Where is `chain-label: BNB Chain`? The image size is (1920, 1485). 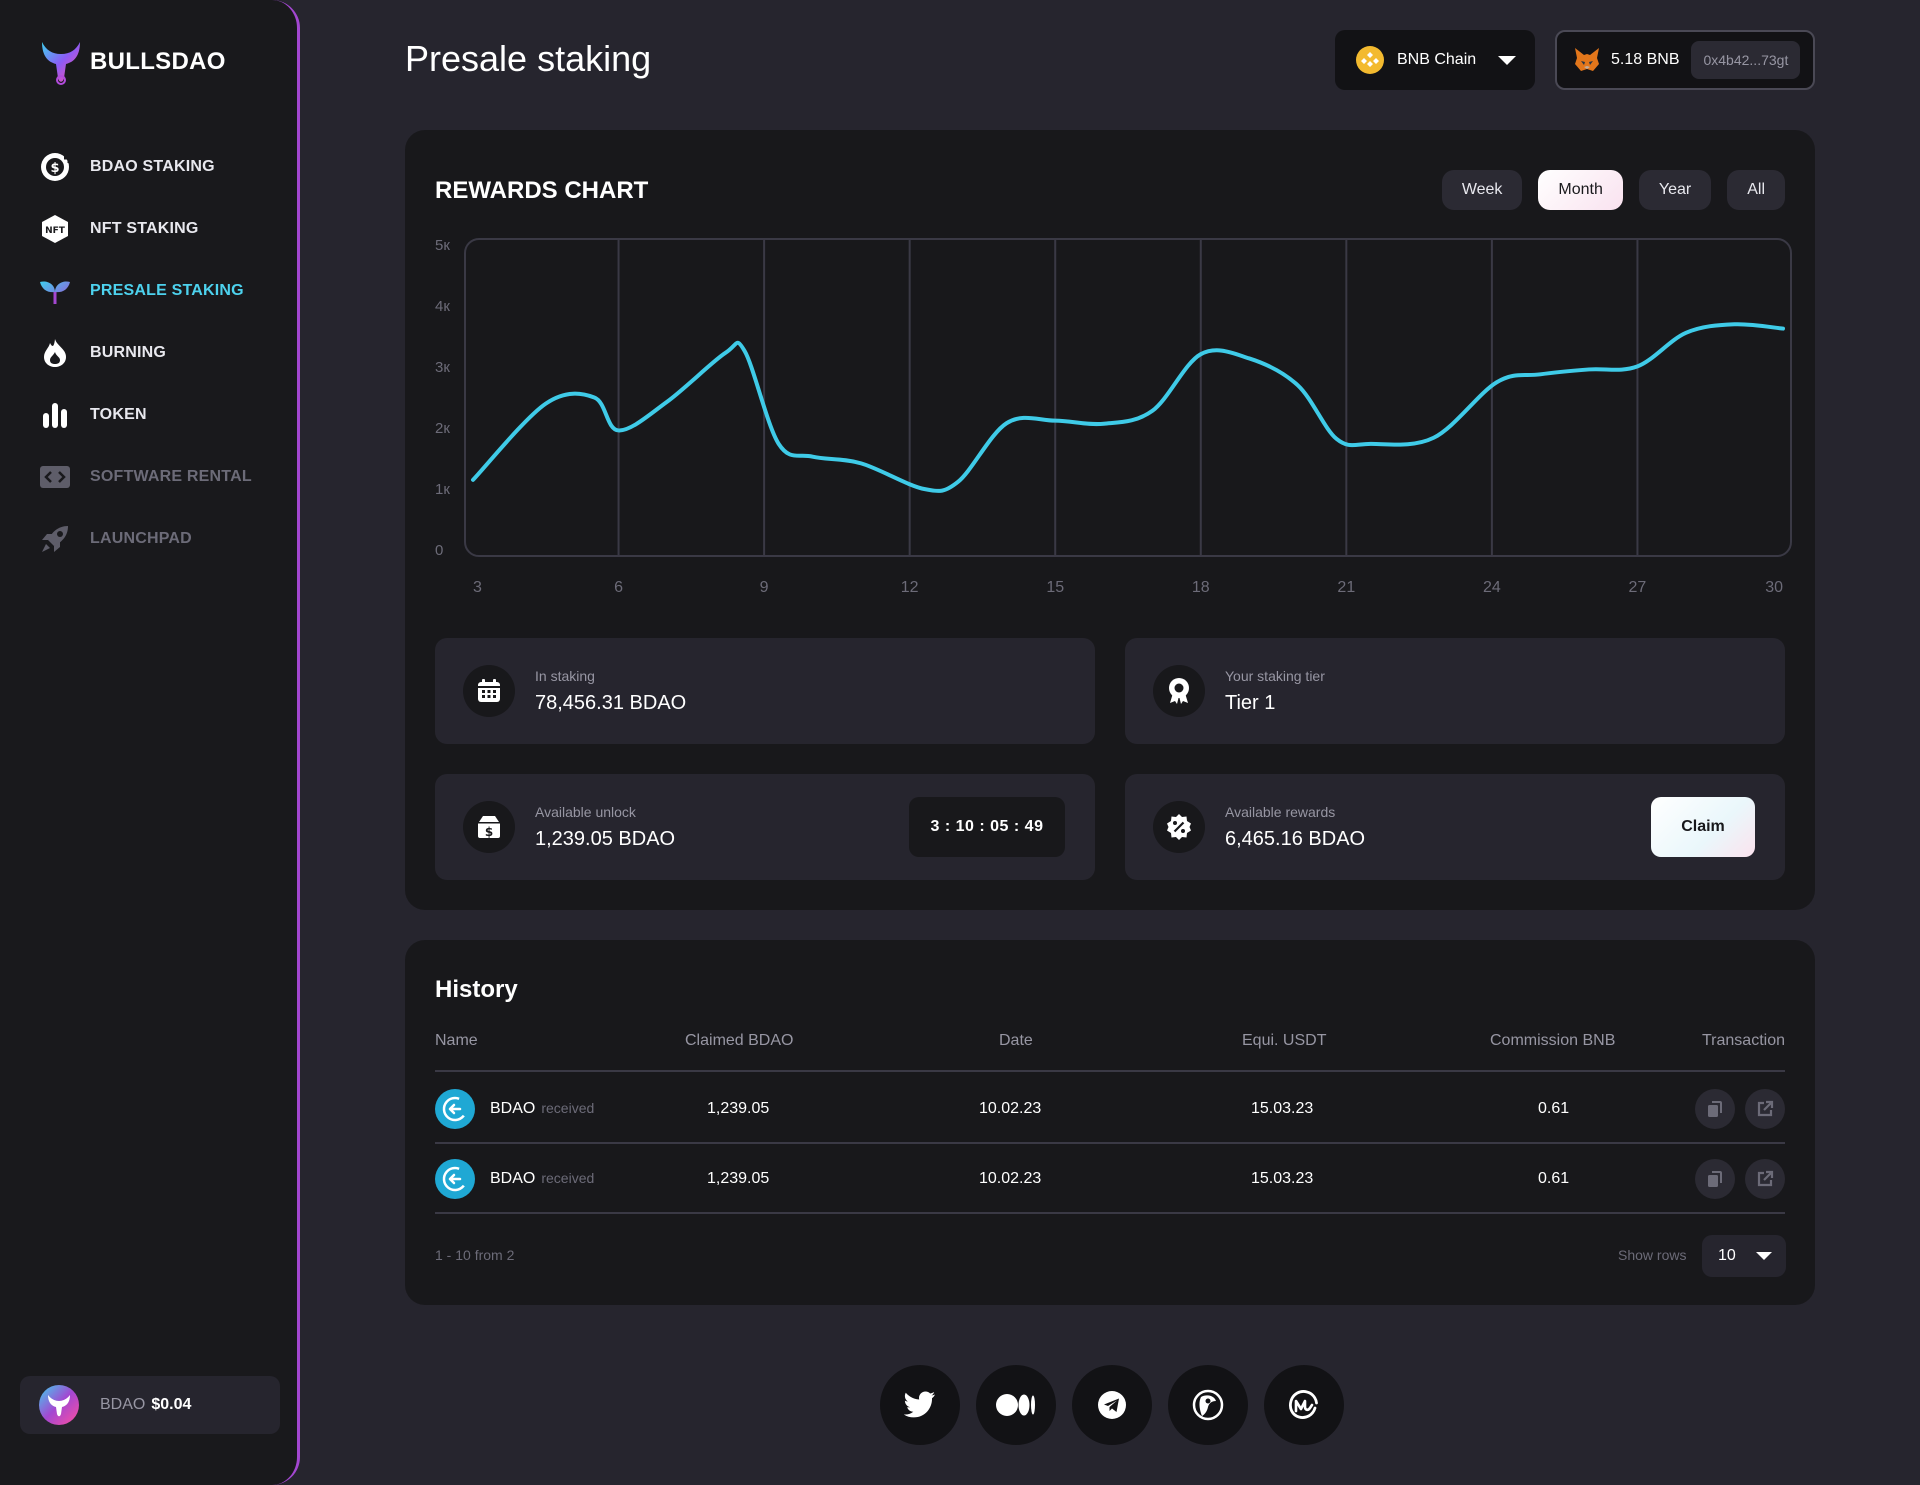
chain-label: BNB Chain is located at coordinates (1437, 59).